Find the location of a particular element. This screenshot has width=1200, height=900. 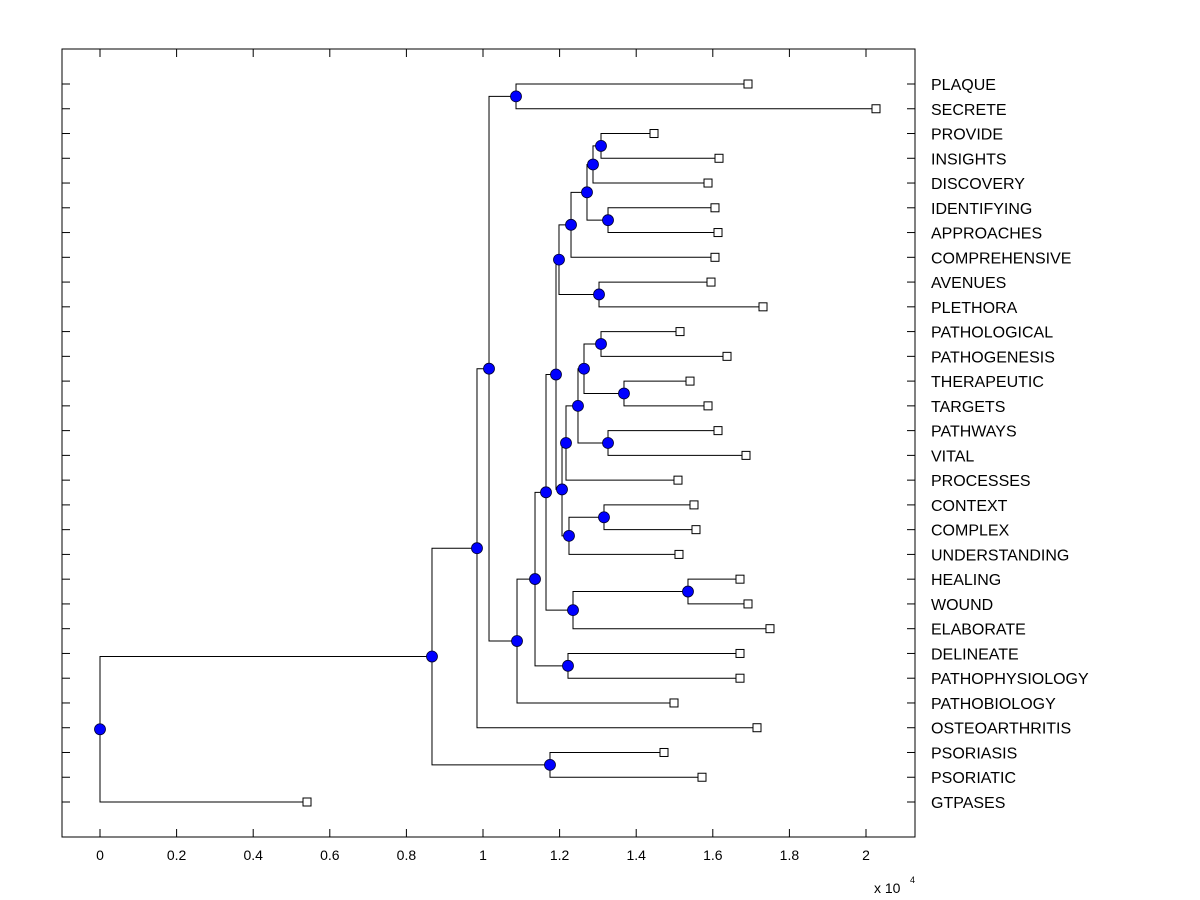

x-scale-multiplier: x 10 is located at coordinates (887, 888).